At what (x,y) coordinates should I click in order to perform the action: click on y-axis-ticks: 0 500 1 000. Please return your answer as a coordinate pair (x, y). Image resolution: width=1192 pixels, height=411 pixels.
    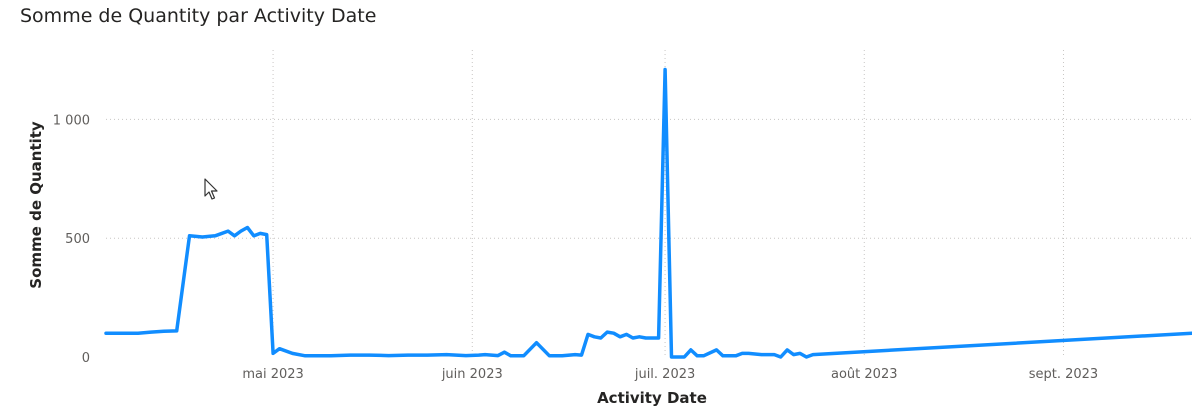
    Looking at the image, I should click on (71, 239).